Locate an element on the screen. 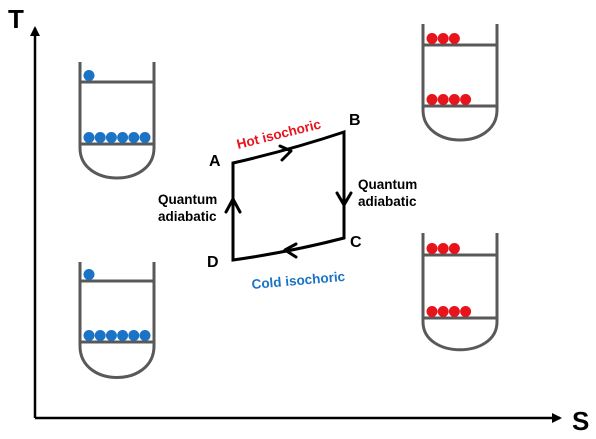  well-bottom-left is located at coordinates (117, 320).